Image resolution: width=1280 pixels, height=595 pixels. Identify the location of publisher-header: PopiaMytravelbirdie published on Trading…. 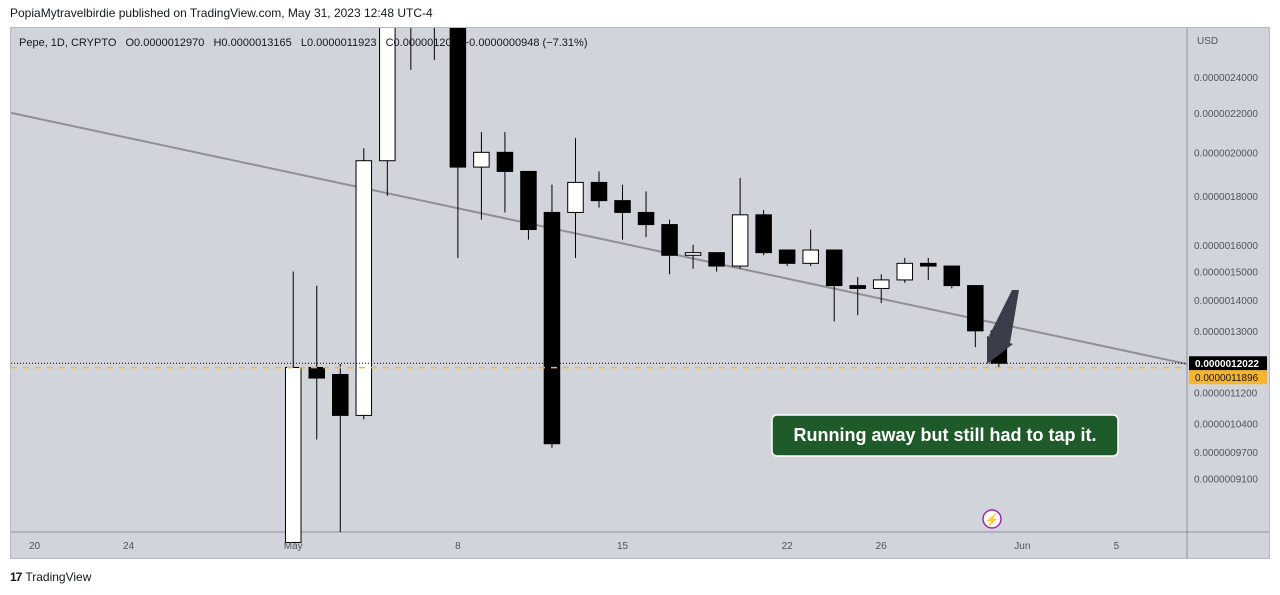
(221, 13).